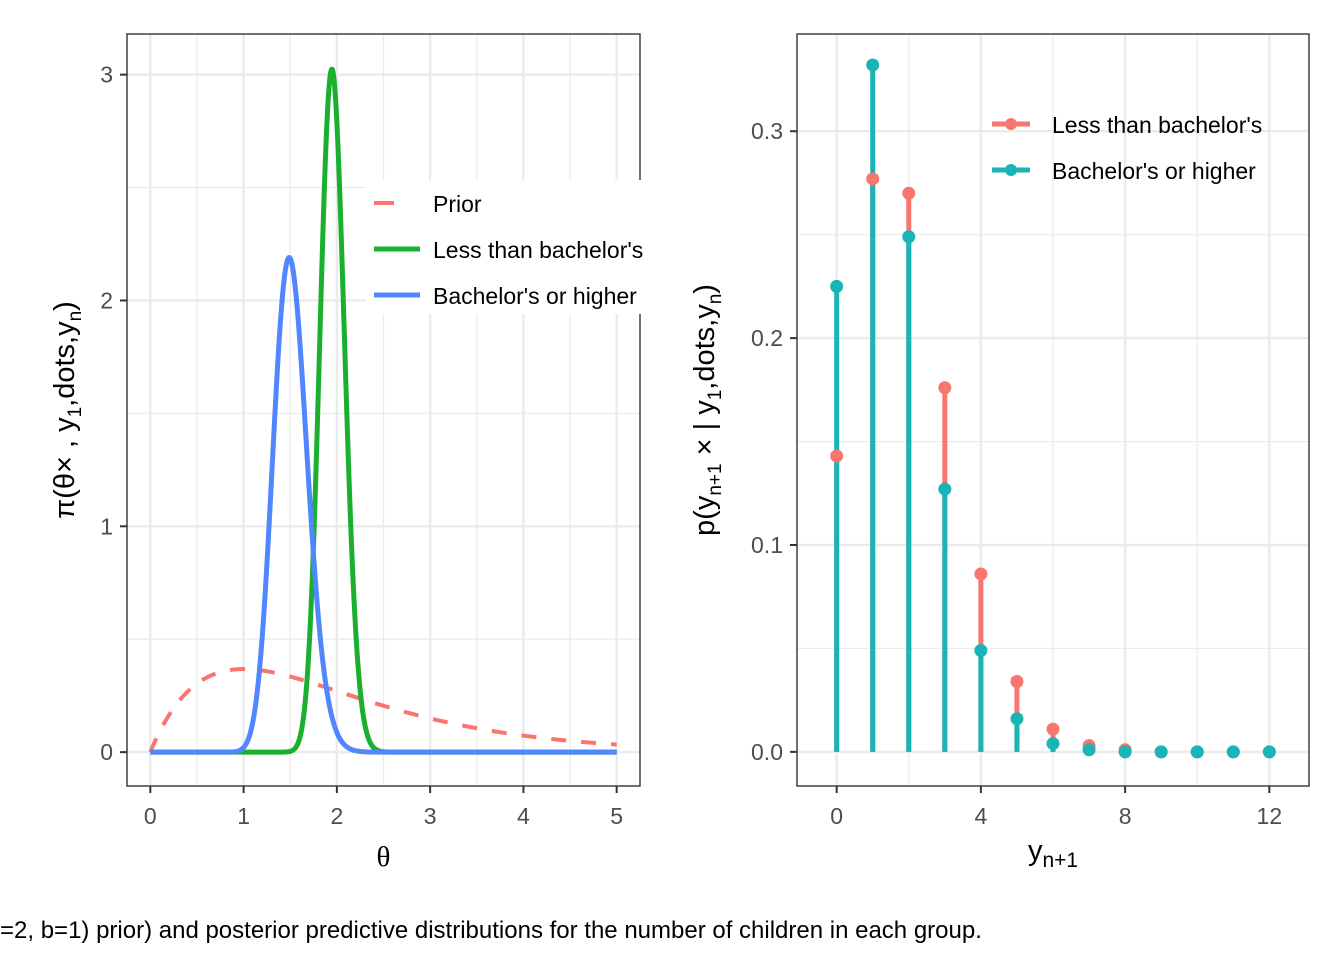 The width and height of the screenshot is (1344, 960). Describe the element at coordinates (767, 752) in the screenshot. I see `right-y-tick-label: 0.0` at that location.